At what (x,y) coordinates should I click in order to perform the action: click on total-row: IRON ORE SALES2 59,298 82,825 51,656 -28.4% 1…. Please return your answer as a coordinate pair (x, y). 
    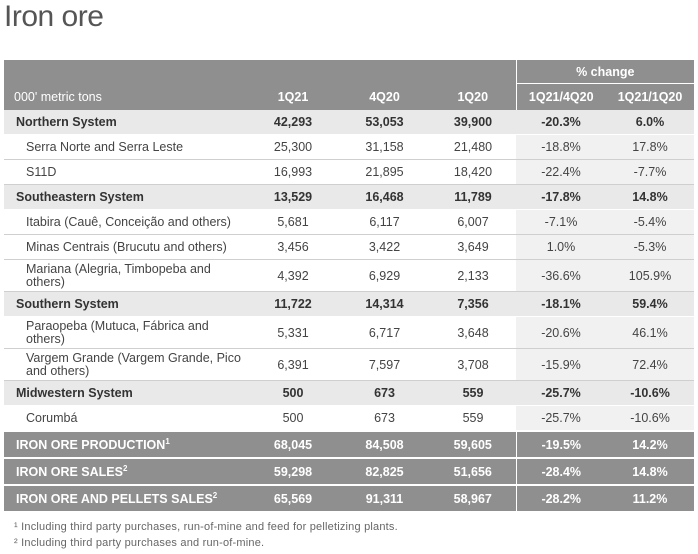
    Looking at the image, I should click on (349, 471).